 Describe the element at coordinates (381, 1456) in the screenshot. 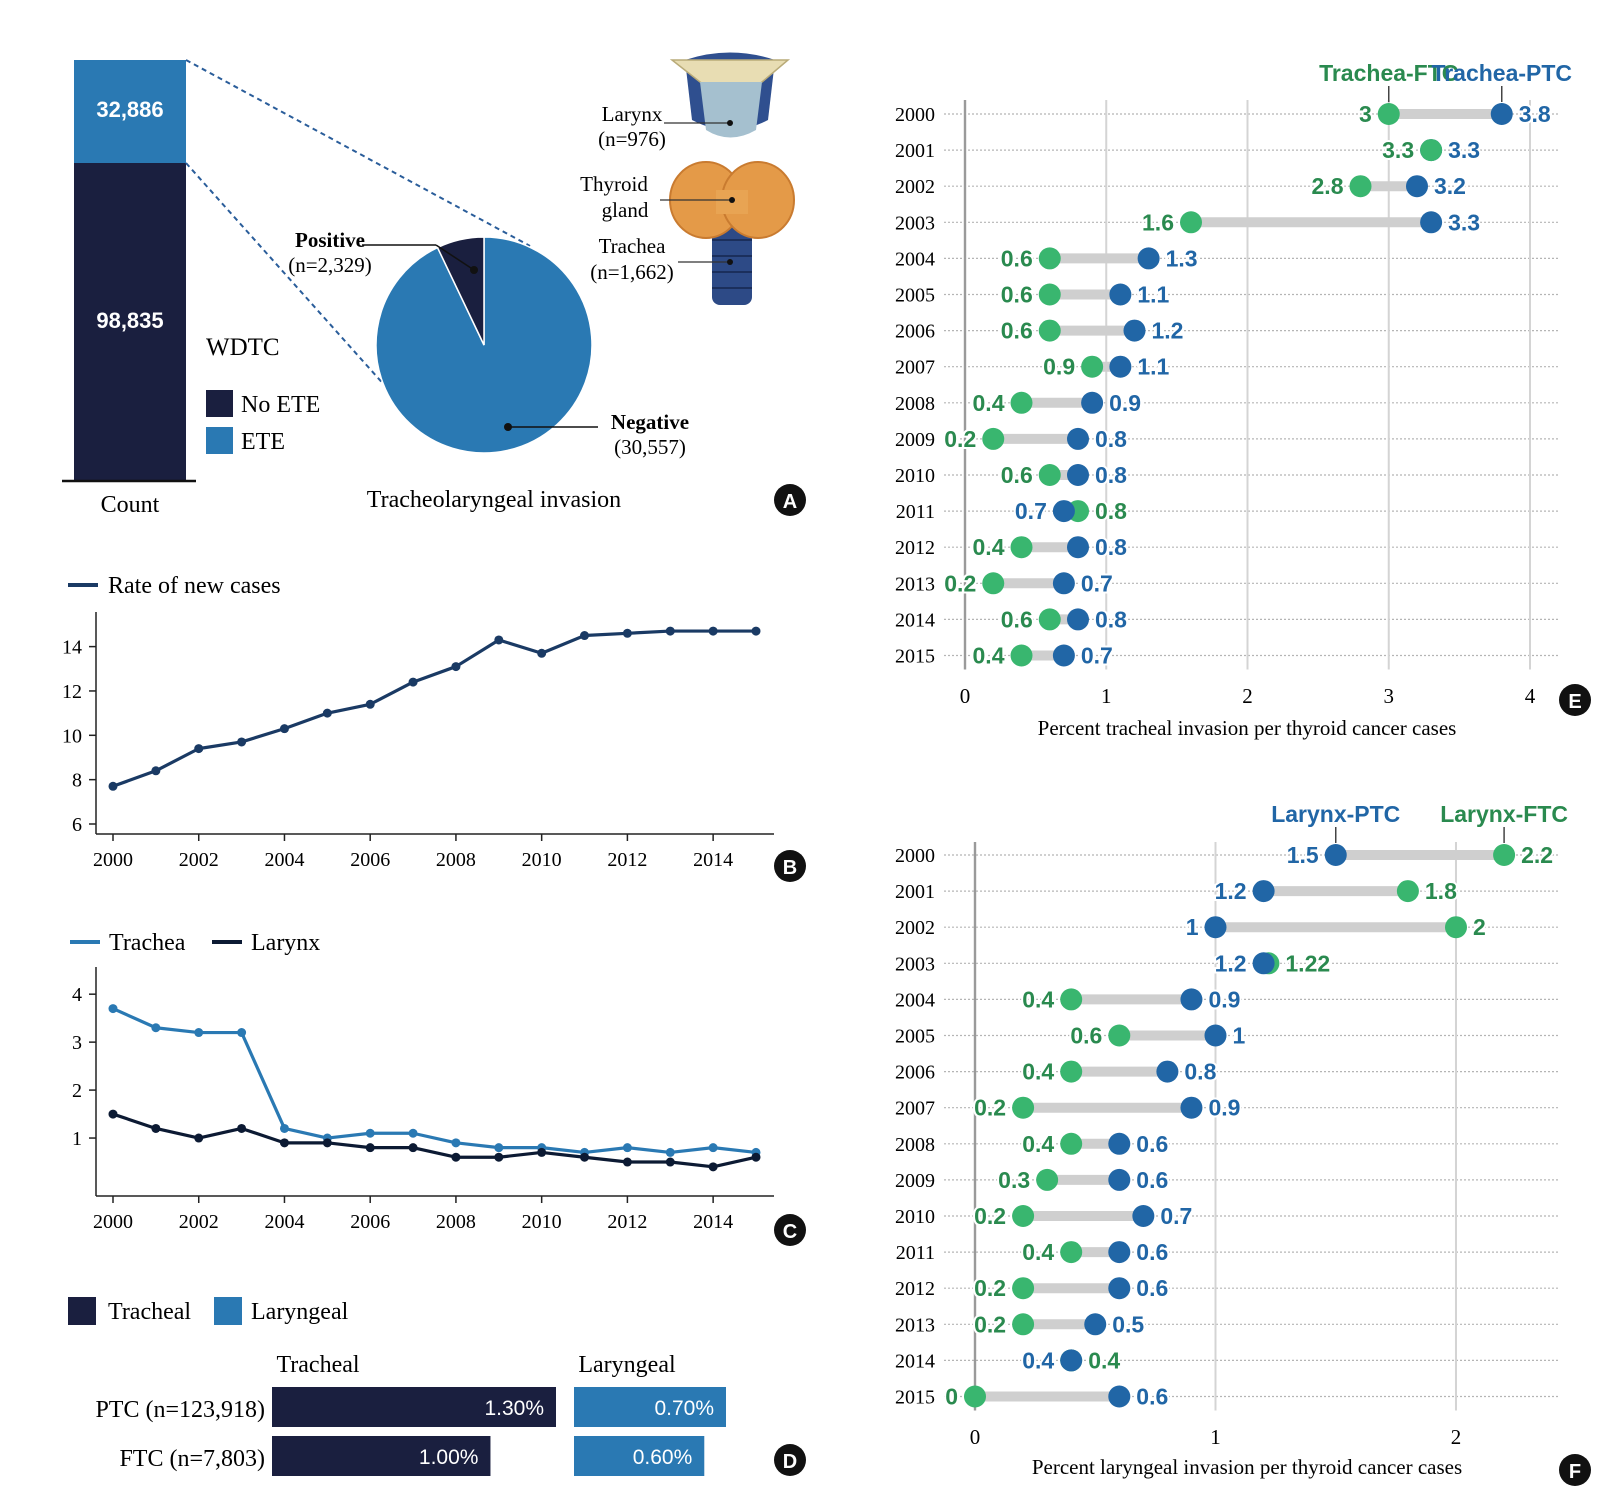

I see `bar-tracheal-ftc` at that location.